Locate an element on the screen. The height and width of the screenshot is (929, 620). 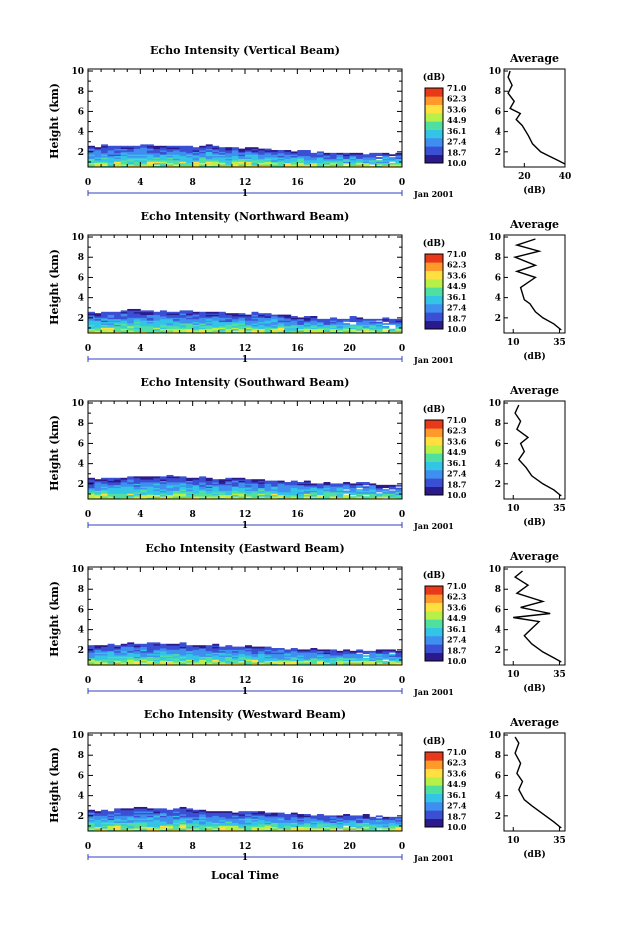
profile-y-tick-label: 6 is located at coordinates (498, 776).